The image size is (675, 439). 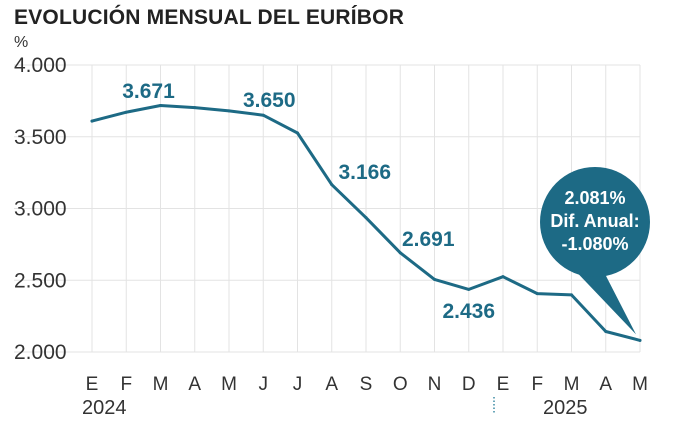 What do you see at coordinates (40, 280) in the screenshot?
I see `y-tick-label: 2.500` at bounding box center [40, 280].